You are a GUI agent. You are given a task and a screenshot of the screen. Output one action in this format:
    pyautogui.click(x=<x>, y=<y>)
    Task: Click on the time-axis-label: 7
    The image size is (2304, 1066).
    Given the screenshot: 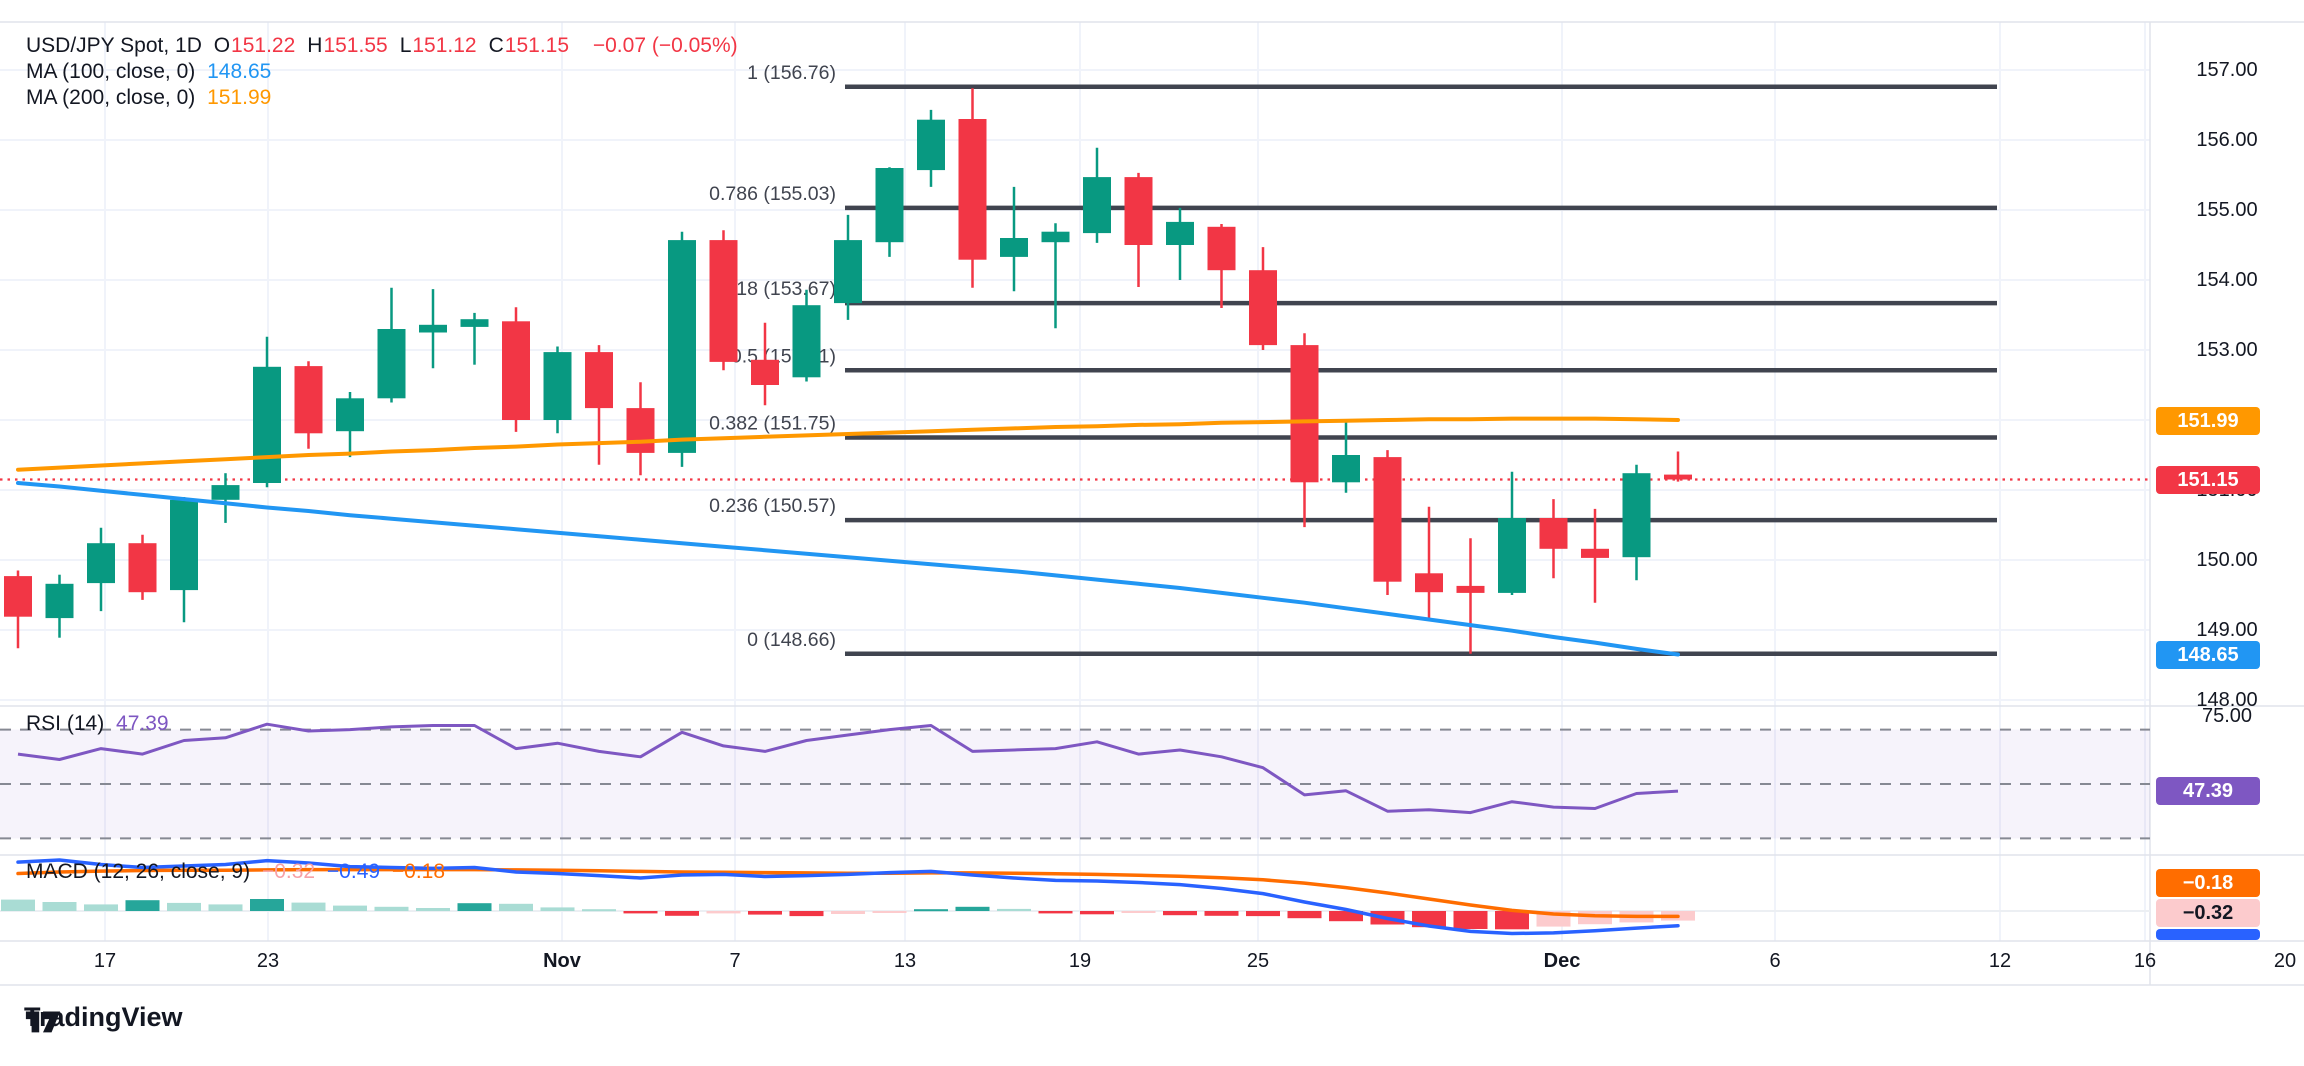 What is the action you would take?
    pyautogui.click(x=735, y=961)
    